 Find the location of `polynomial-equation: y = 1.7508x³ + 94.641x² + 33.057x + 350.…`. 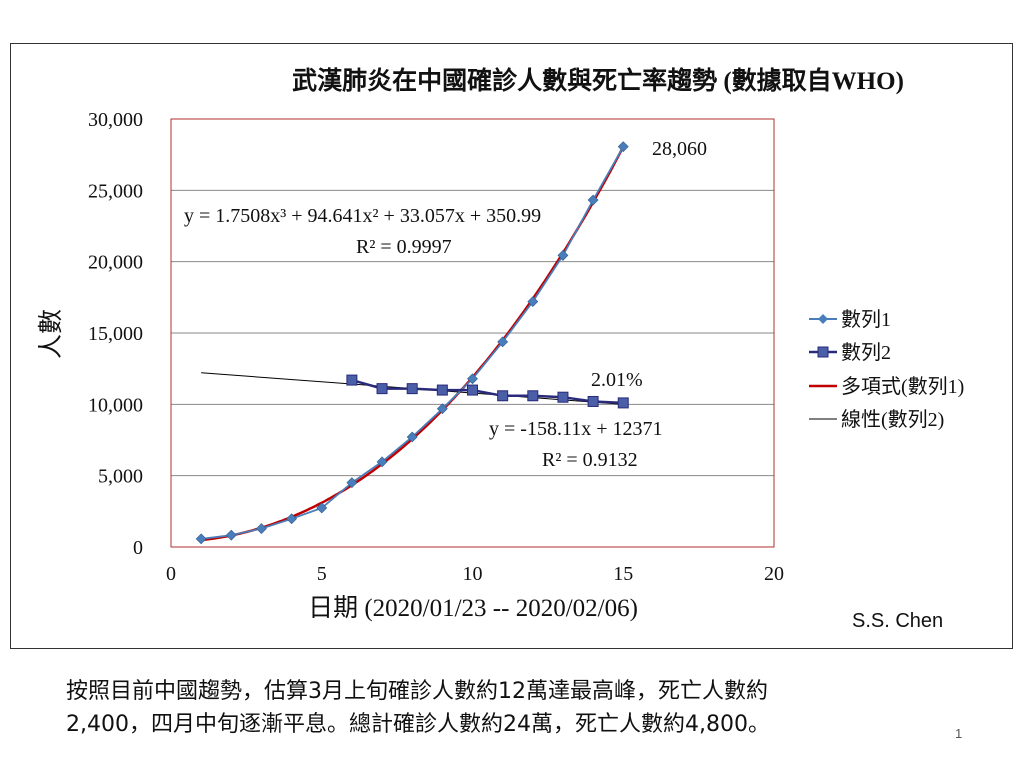

polynomial-equation: y = 1.7508x³ + 94.641x² + 33.057x + 350.… is located at coordinates (362, 216).